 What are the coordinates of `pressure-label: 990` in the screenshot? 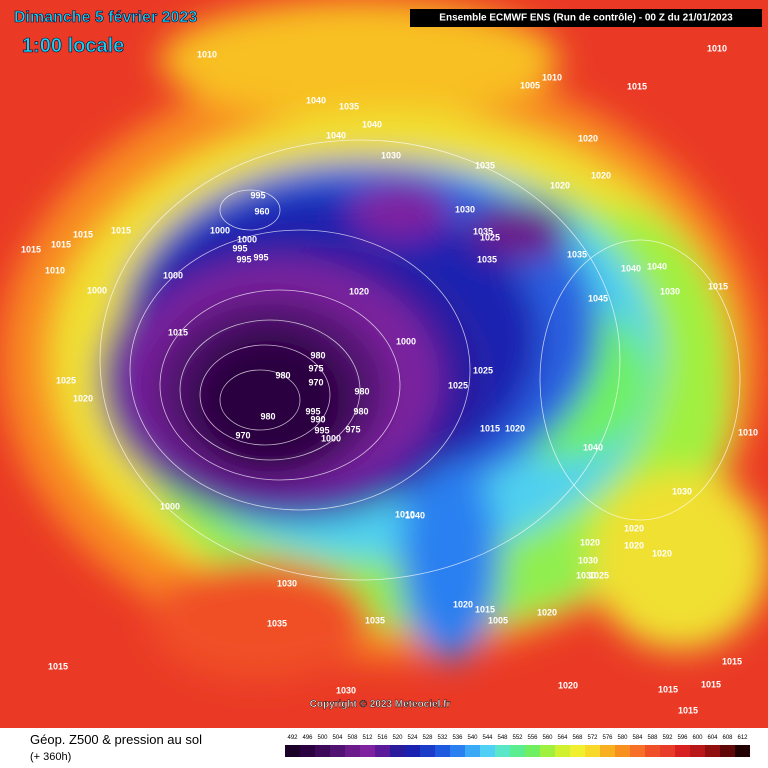 It's located at (317, 419).